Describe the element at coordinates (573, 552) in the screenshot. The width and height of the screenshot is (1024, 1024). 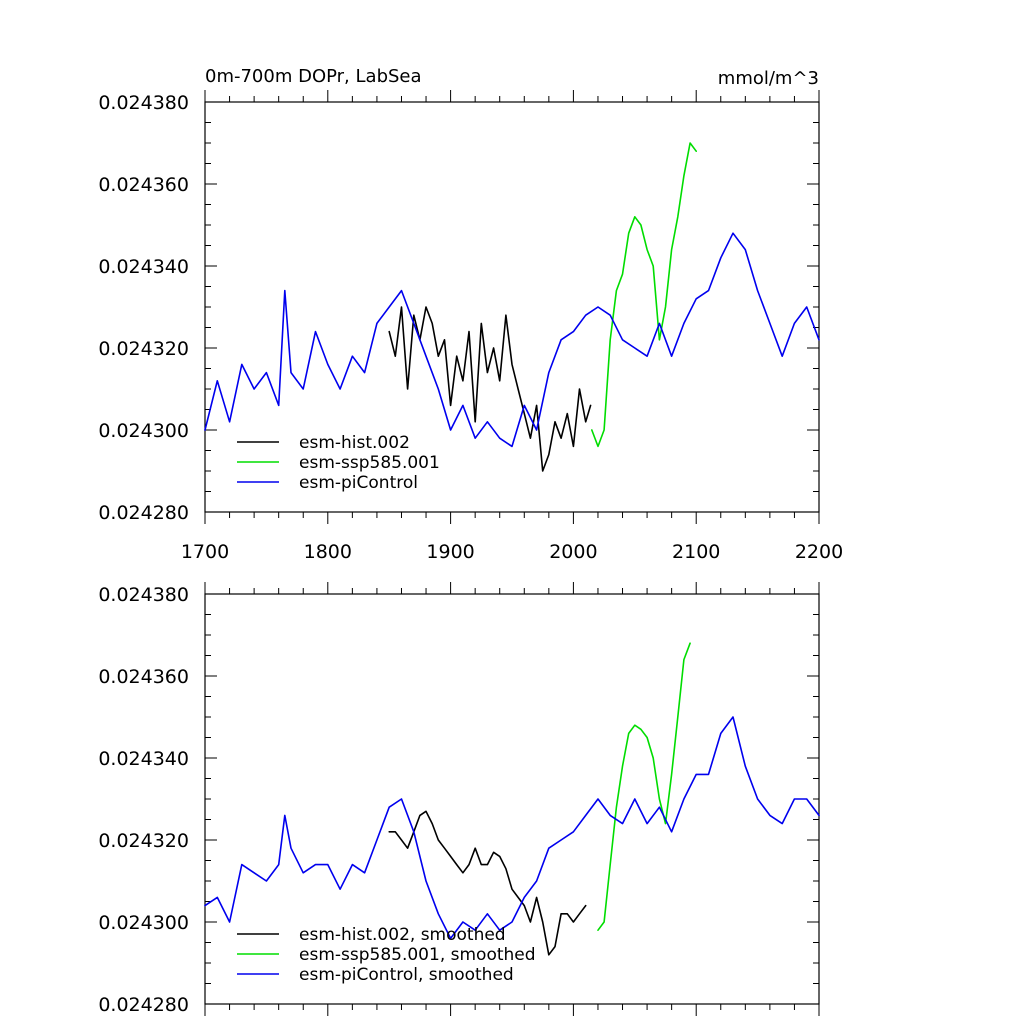
I see `top-xtick-label: 2000` at that location.